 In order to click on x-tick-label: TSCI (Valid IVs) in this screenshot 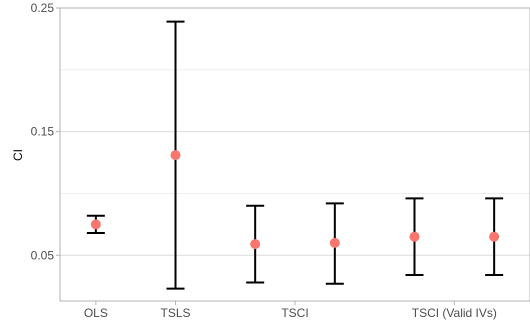, I will do `click(454, 313)`.